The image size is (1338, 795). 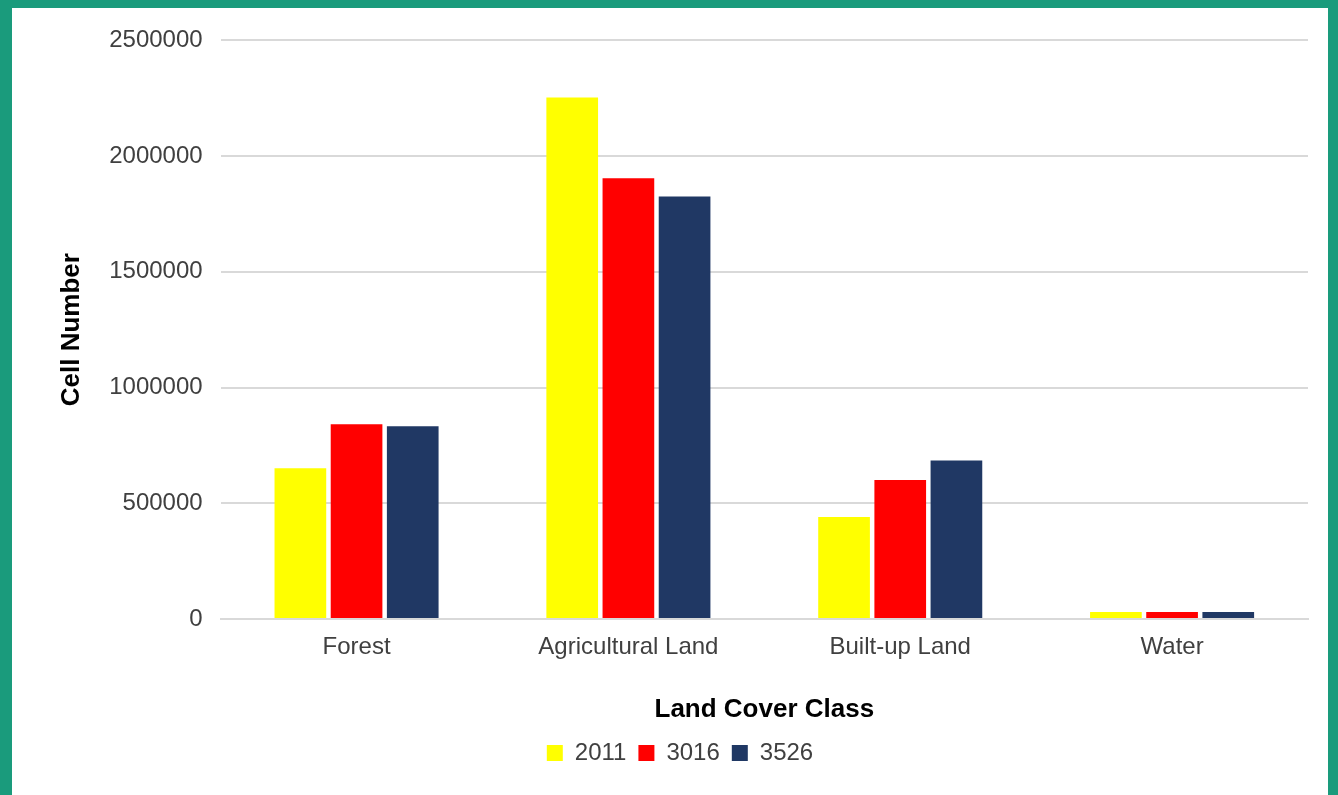 I want to click on y-tick-label: 2500000, so click(x=156, y=39).